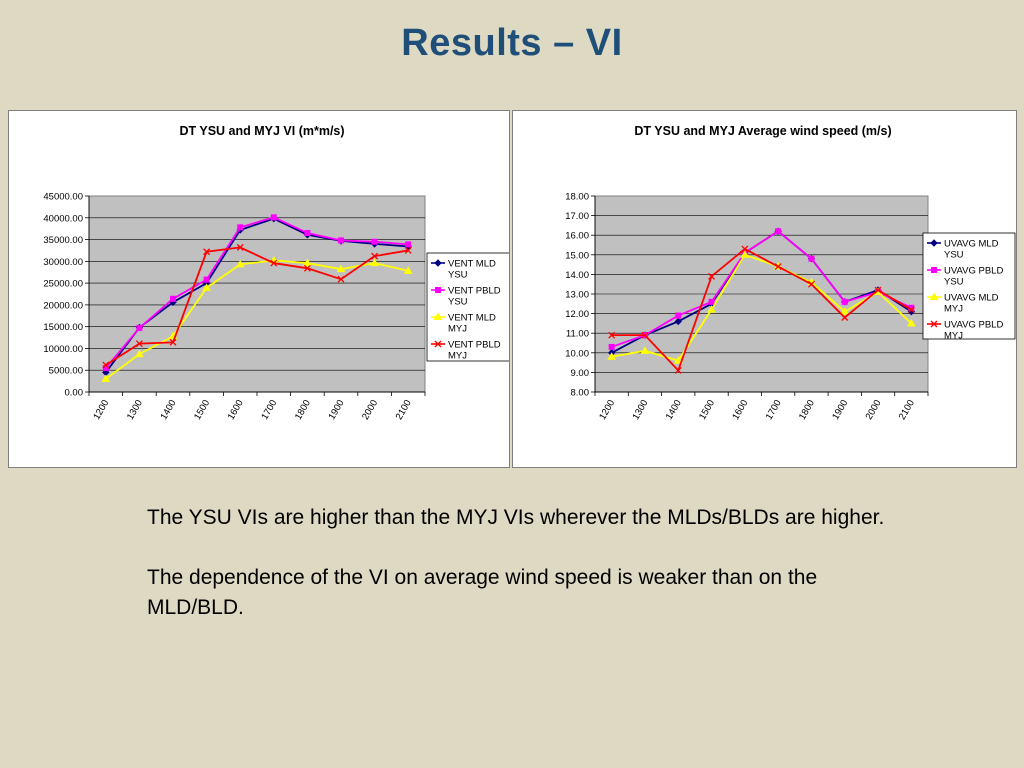  I want to click on y-tick-label: 25000.00, so click(63, 284).